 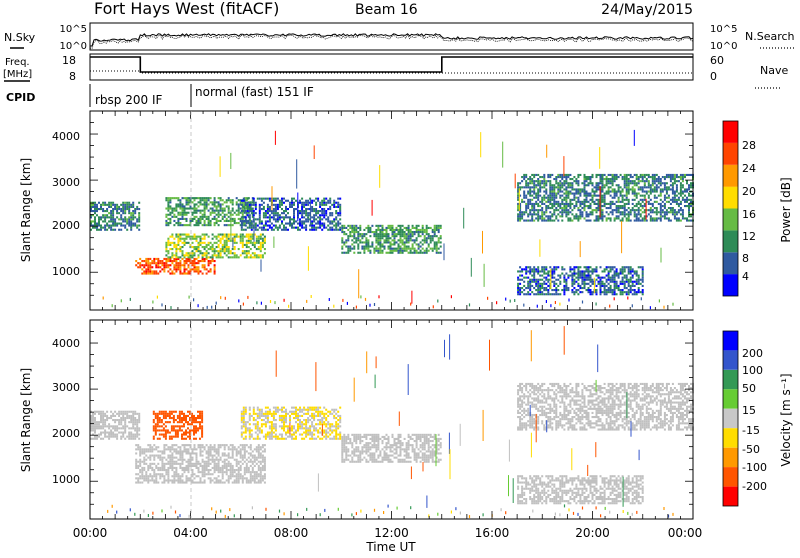 What do you see at coordinates (730, 285) in the screenshot?
I see `power-colorbar-band` at bounding box center [730, 285].